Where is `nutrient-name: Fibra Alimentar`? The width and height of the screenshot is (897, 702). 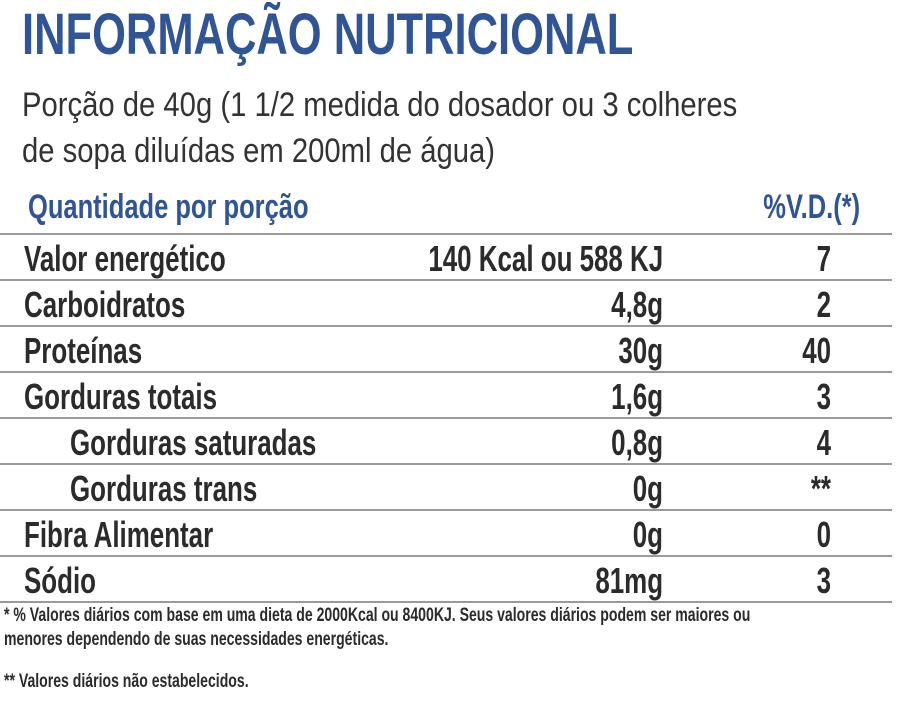
nutrient-name: Fibra Alimentar is located at coordinates (119, 534).